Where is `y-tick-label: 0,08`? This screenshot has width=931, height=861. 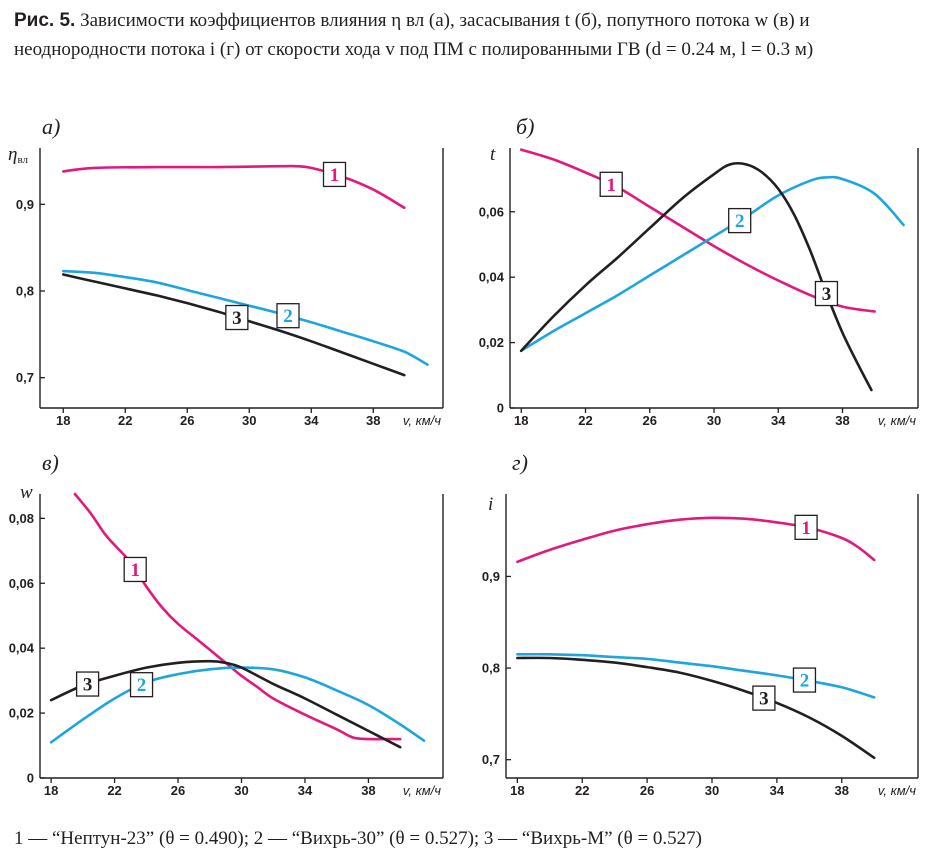
y-tick-label: 0,08 is located at coordinates (21, 518).